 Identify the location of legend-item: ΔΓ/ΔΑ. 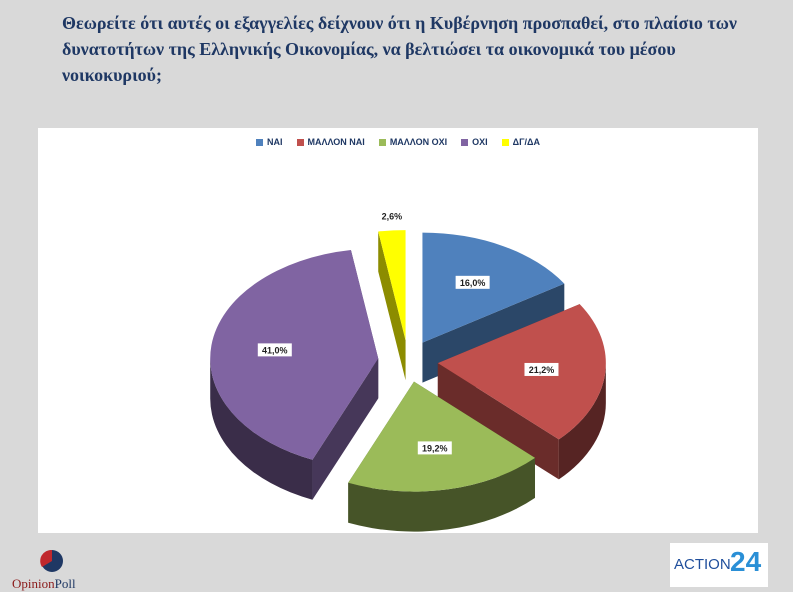
(520, 142).